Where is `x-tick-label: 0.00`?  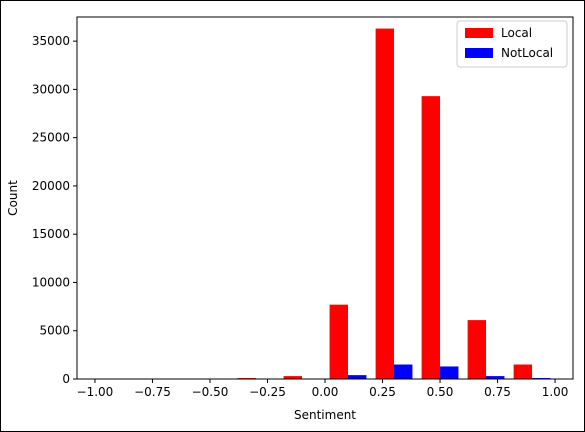
x-tick-label: 0.00 is located at coordinates (325, 392).